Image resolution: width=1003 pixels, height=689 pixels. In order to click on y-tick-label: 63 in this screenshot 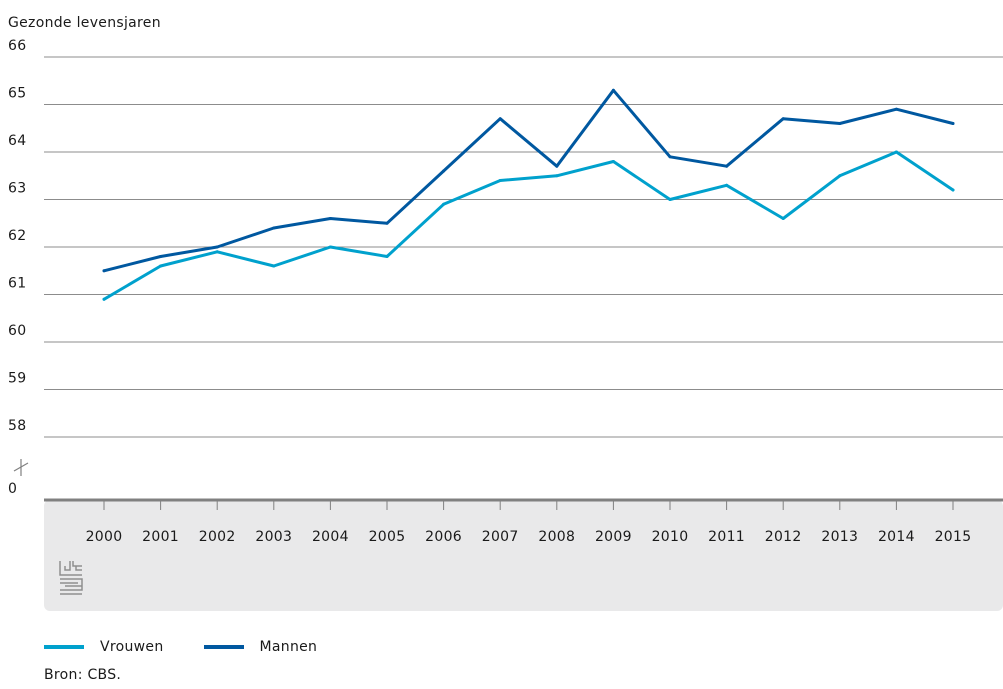, I will do `click(17, 189)`.